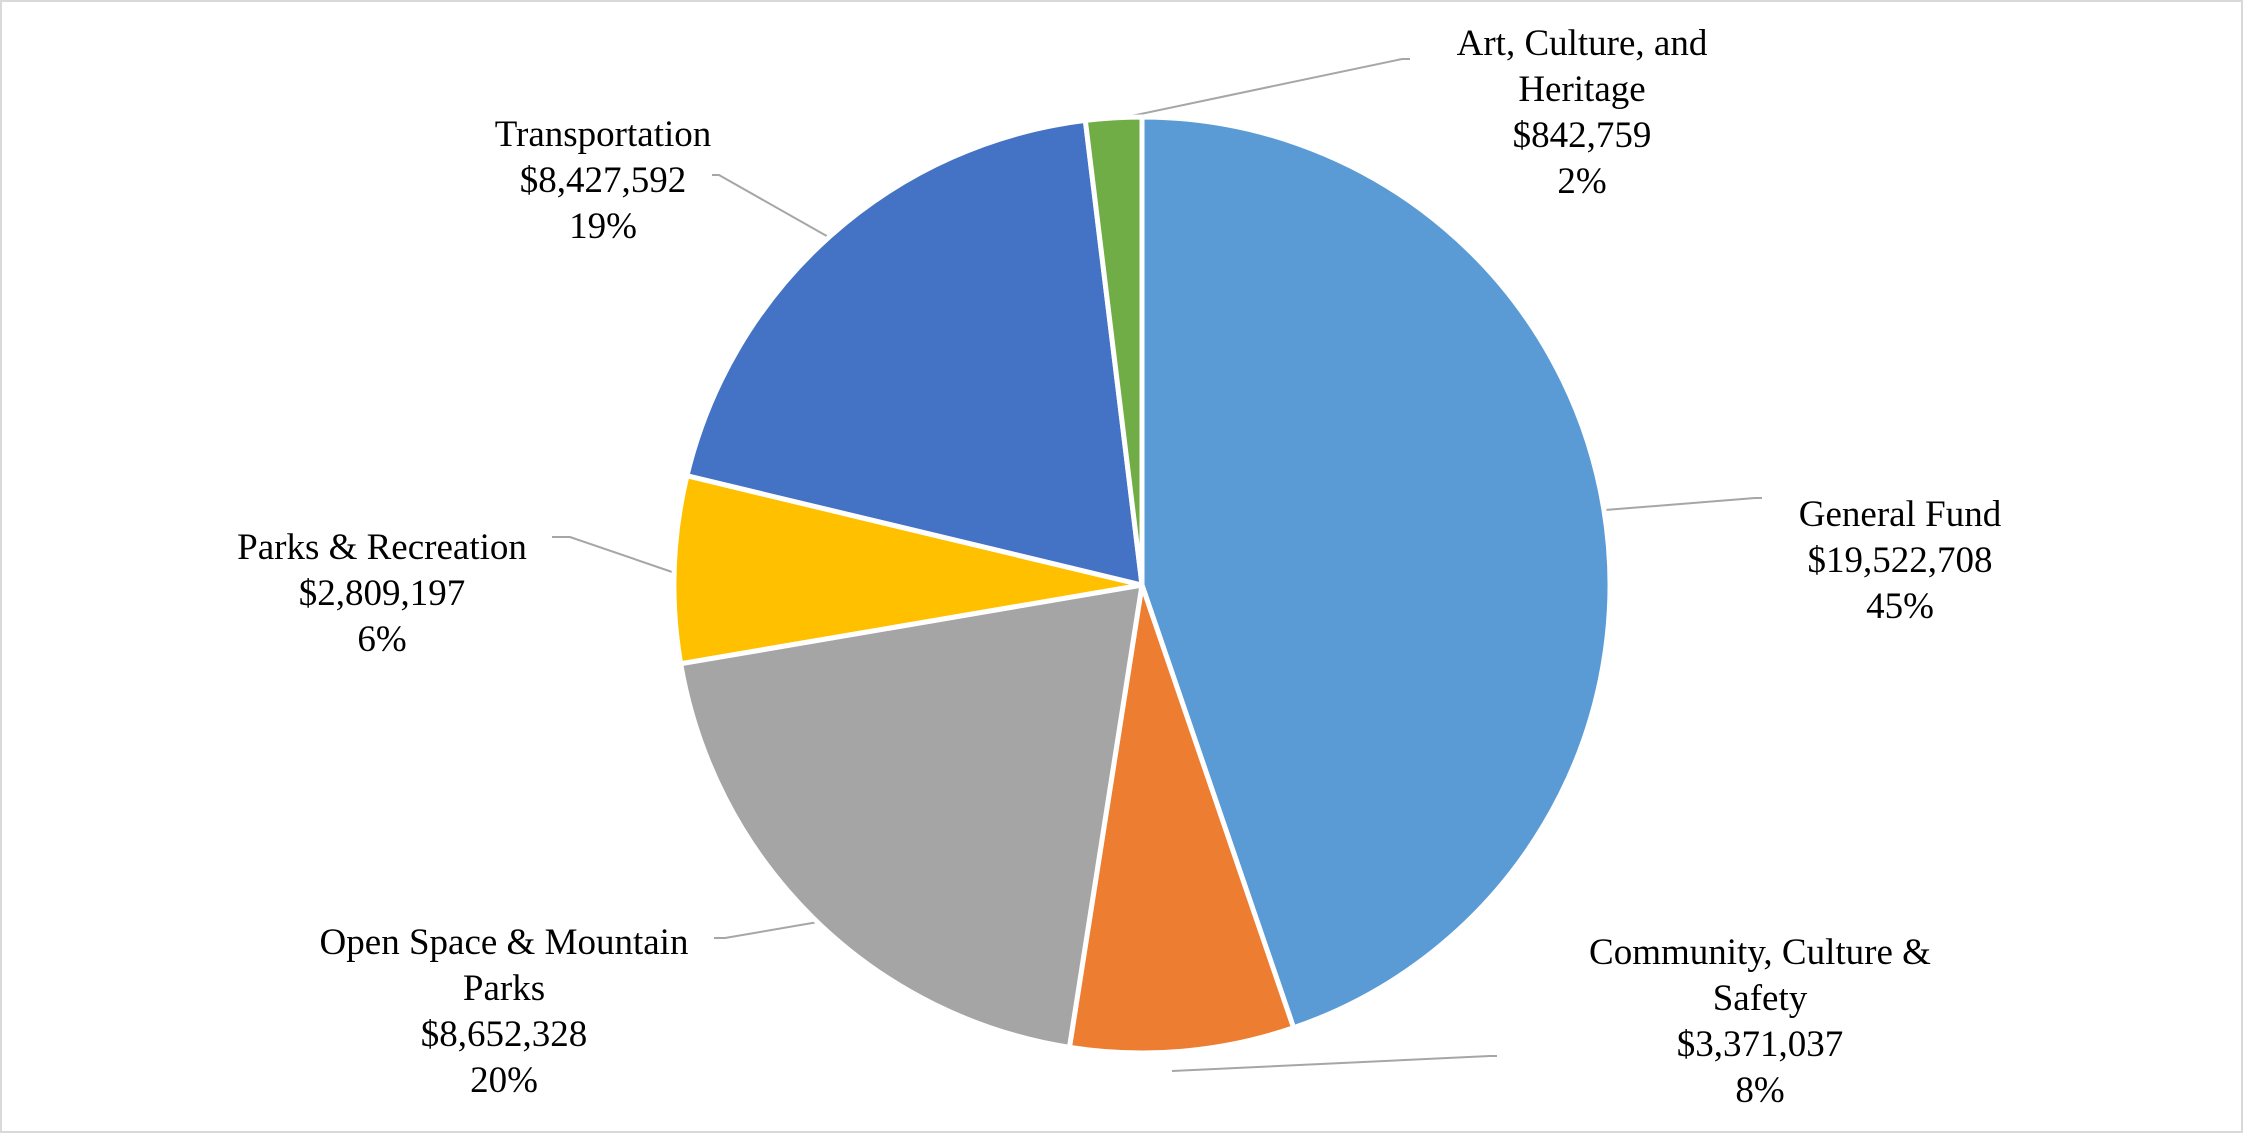 The width and height of the screenshot is (2243, 1133). Describe the element at coordinates (1760, 1021) in the screenshot. I see `data-label-community-culture-safety: Community, Culture & Safety $3,371,037 8%` at that location.